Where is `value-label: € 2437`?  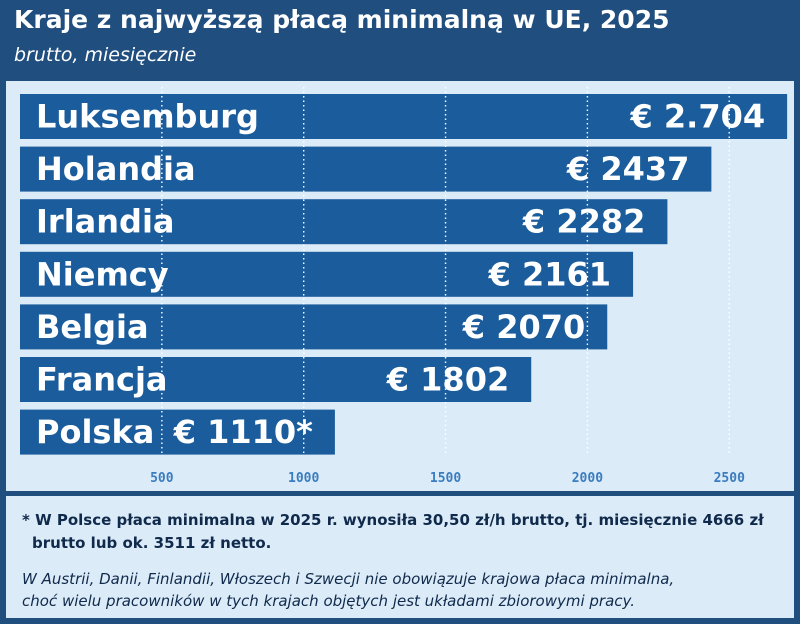 value-label: € 2437 is located at coordinates (627, 169).